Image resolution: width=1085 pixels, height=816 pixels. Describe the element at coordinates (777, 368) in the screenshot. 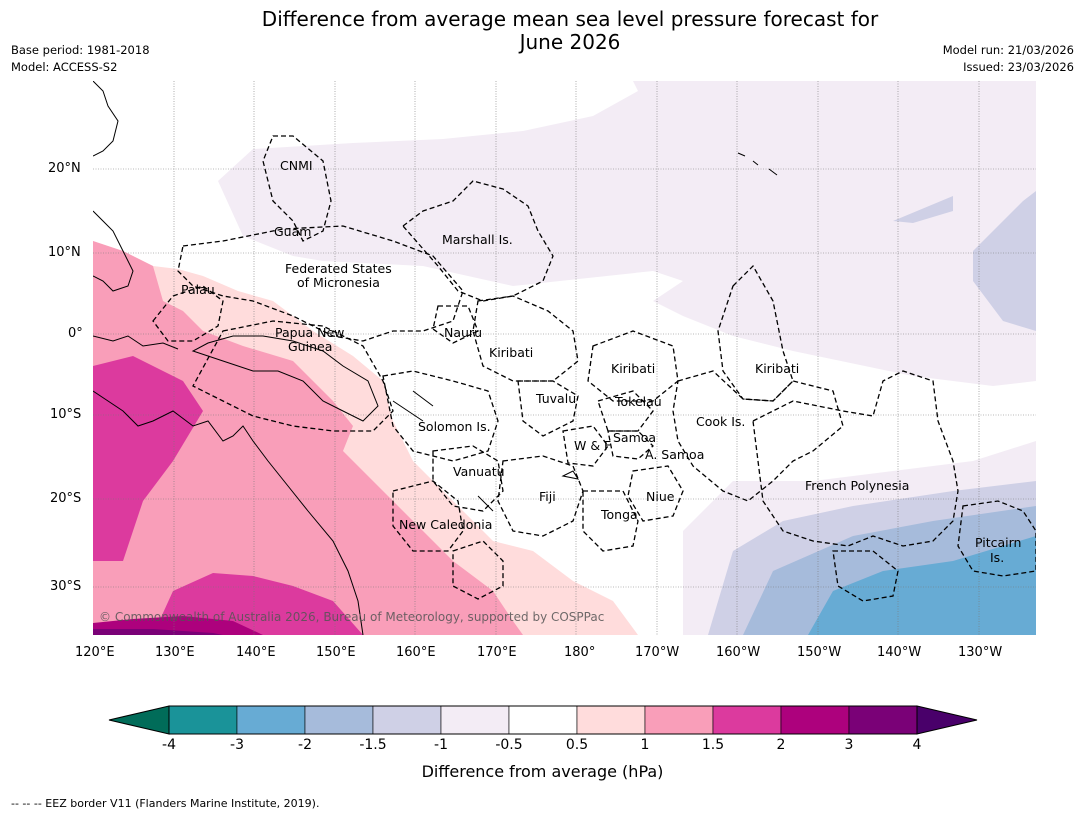

I see `label-kiribati-east: Kiribati` at that location.